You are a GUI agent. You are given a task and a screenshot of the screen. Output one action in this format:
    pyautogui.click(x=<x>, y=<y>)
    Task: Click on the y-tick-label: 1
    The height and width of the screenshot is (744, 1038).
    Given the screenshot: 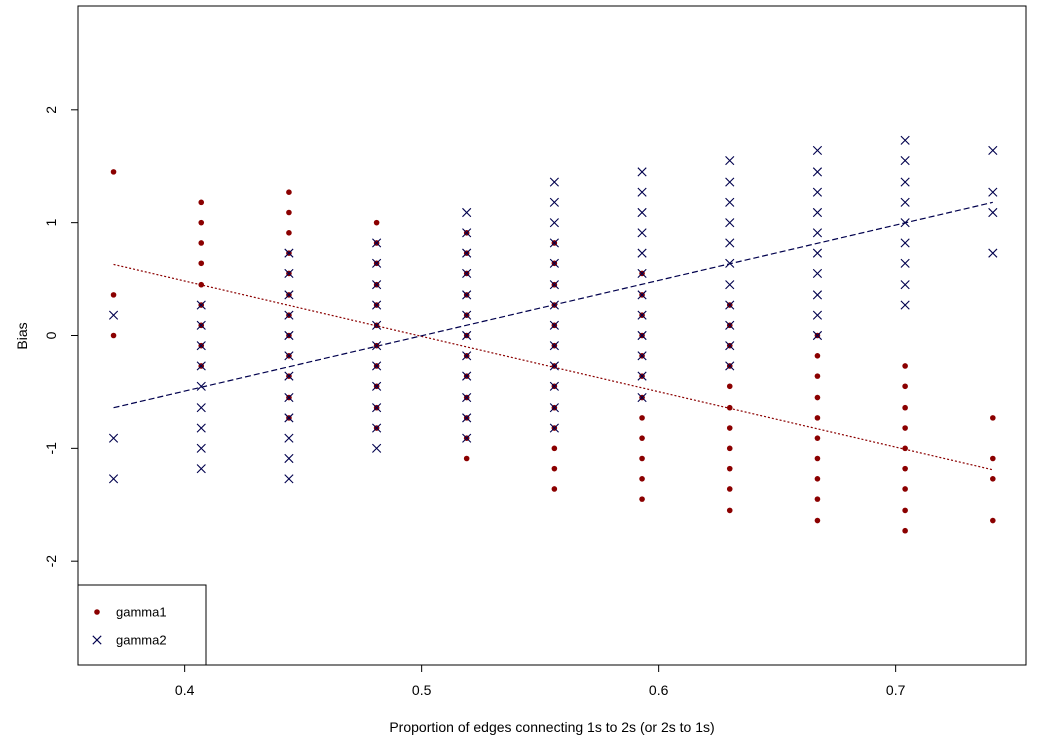 What is the action you would take?
    pyautogui.click(x=51, y=223)
    